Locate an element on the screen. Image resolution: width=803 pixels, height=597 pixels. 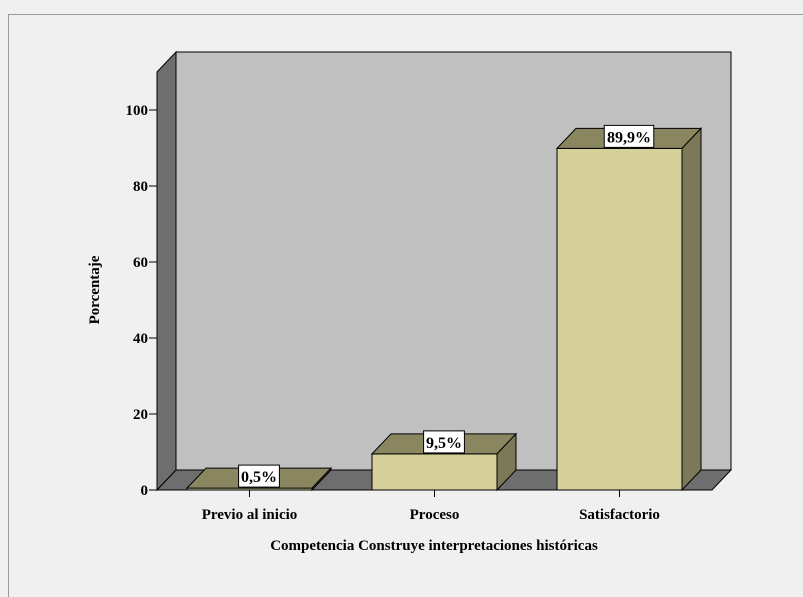
x-tick-label: Proceso is located at coordinates (435, 515).